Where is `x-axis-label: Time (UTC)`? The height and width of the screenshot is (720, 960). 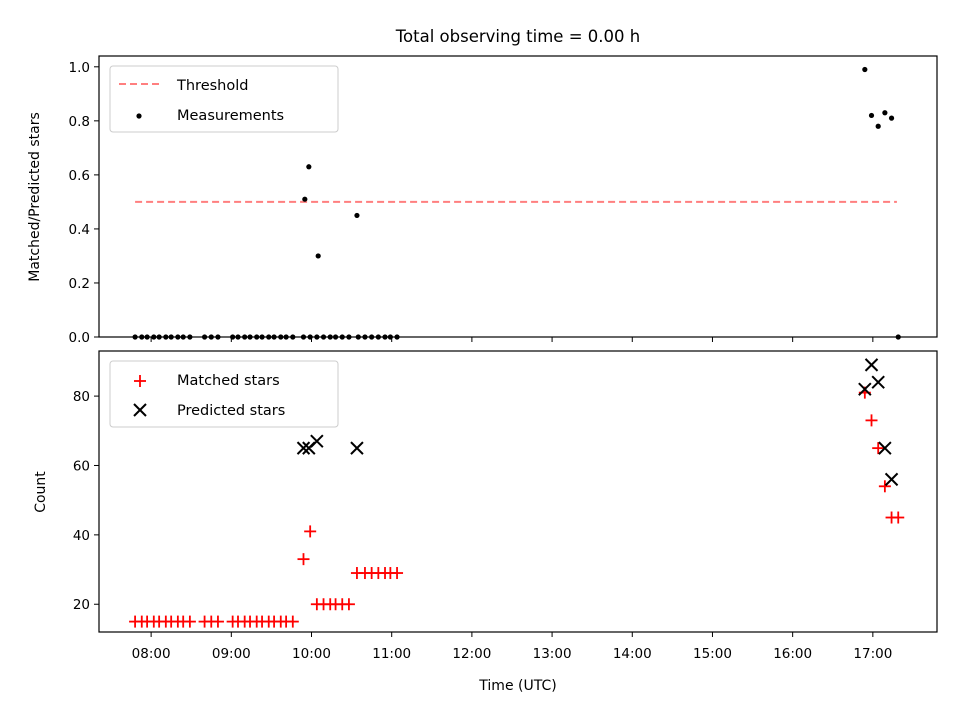 x-axis-label: Time (UTC) is located at coordinates (517, 686).